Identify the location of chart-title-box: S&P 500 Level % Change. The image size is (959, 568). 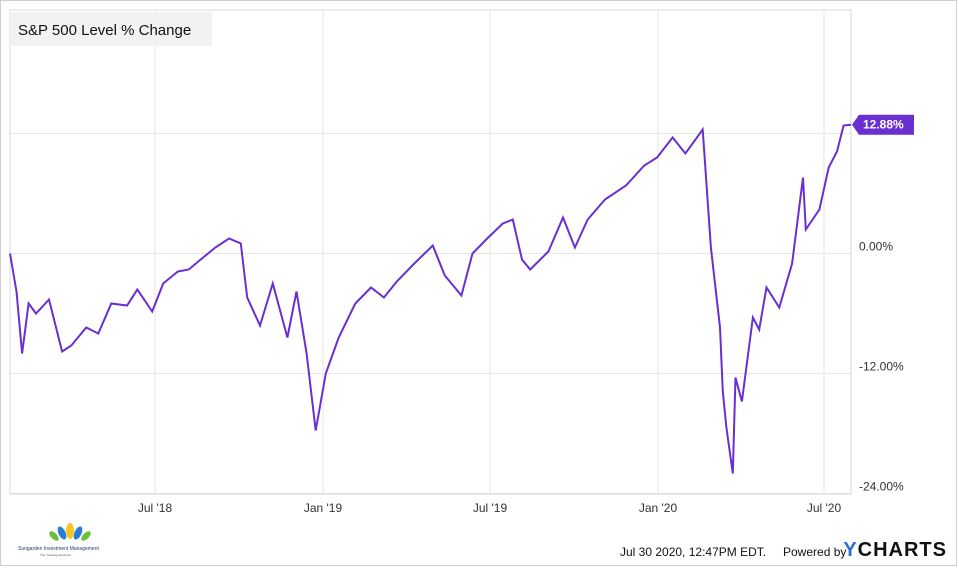
(111, 29).